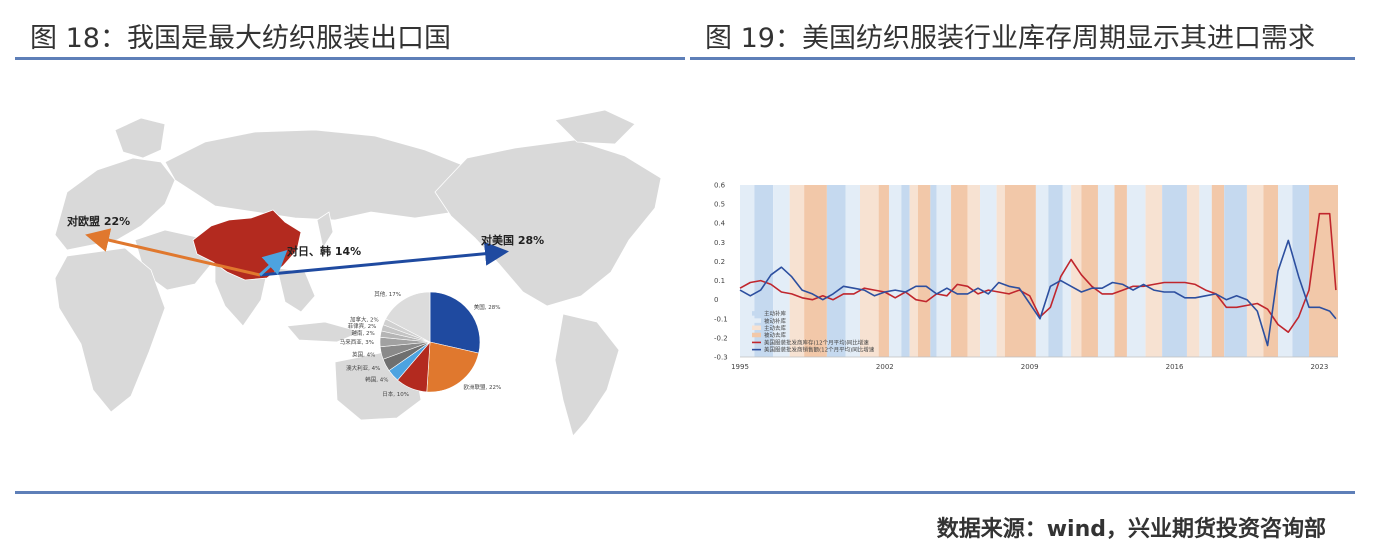  I want to click on land-greenland, so click(595, 127).